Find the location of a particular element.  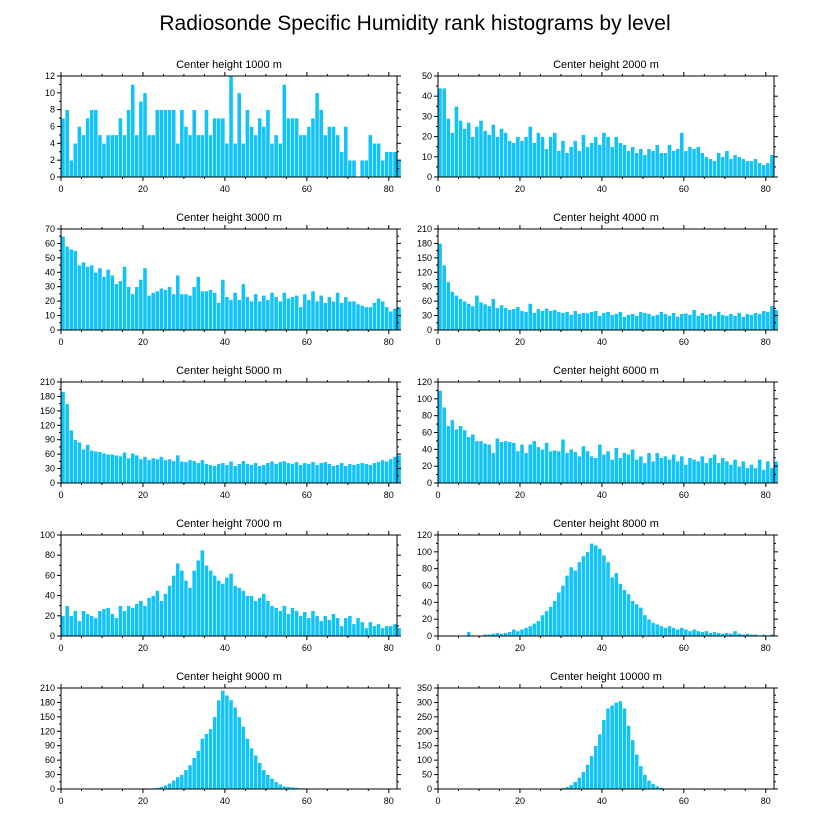

y-tick-label: 60 is located at coordinates (427, 586).